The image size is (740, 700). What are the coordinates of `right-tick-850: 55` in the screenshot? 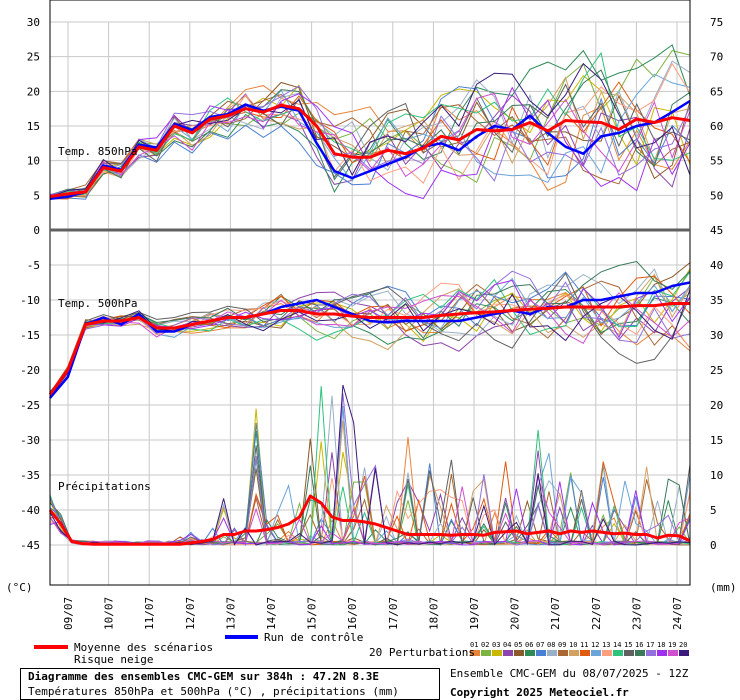 It's located at (716, 161).